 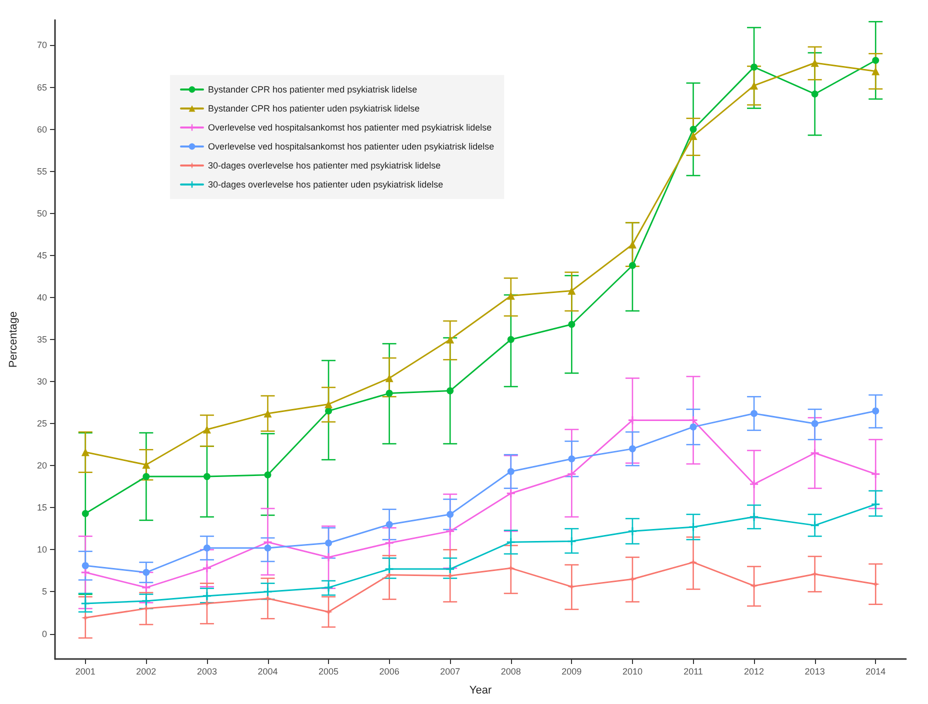 What do you see at coordinates (313, 89) in the screenshot?
I see `legend-label: Bystander CPR hos patienter med psykiatrisk lidelse` at bounding box center [313, 89].